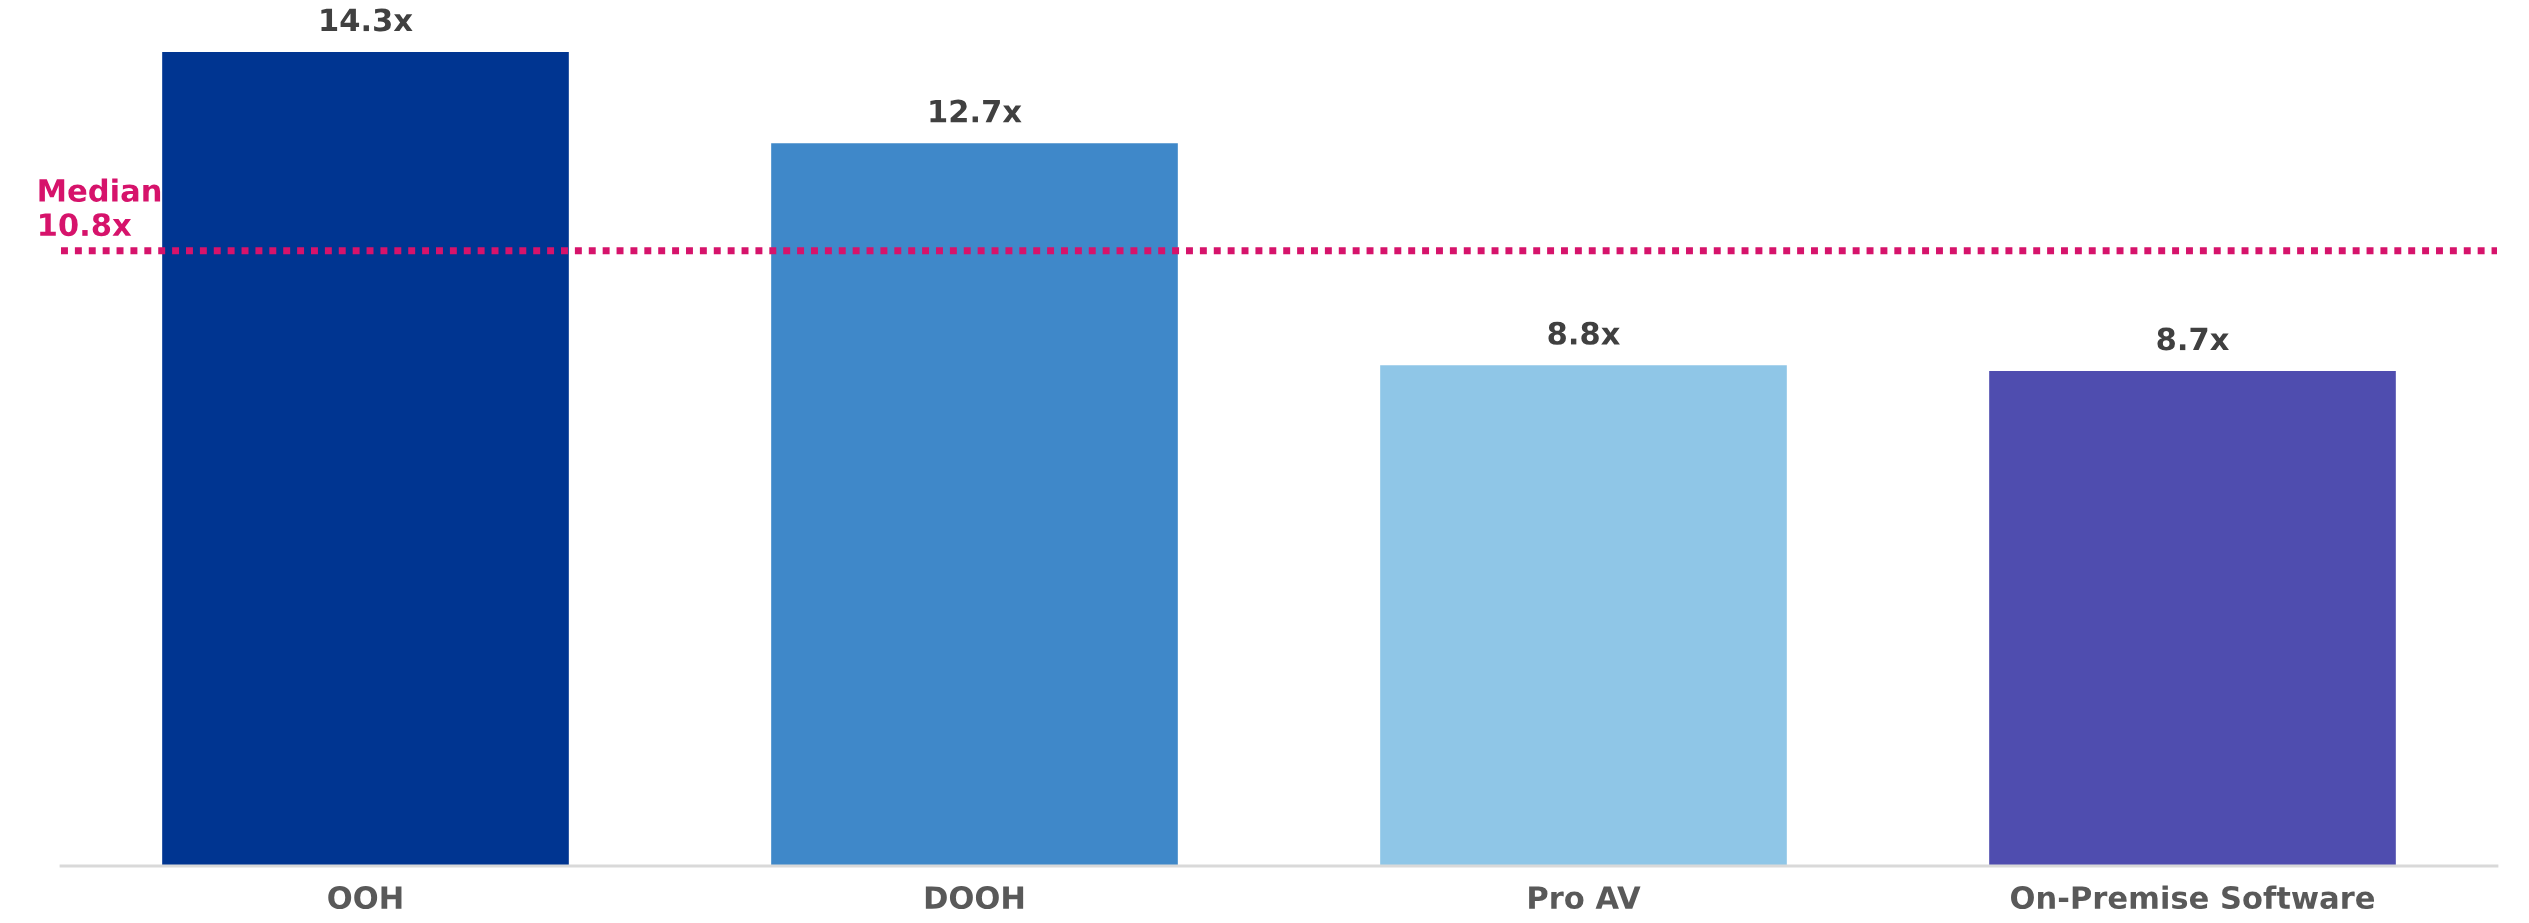  I want to click on data-label: 12.7x, so click(976, 111).